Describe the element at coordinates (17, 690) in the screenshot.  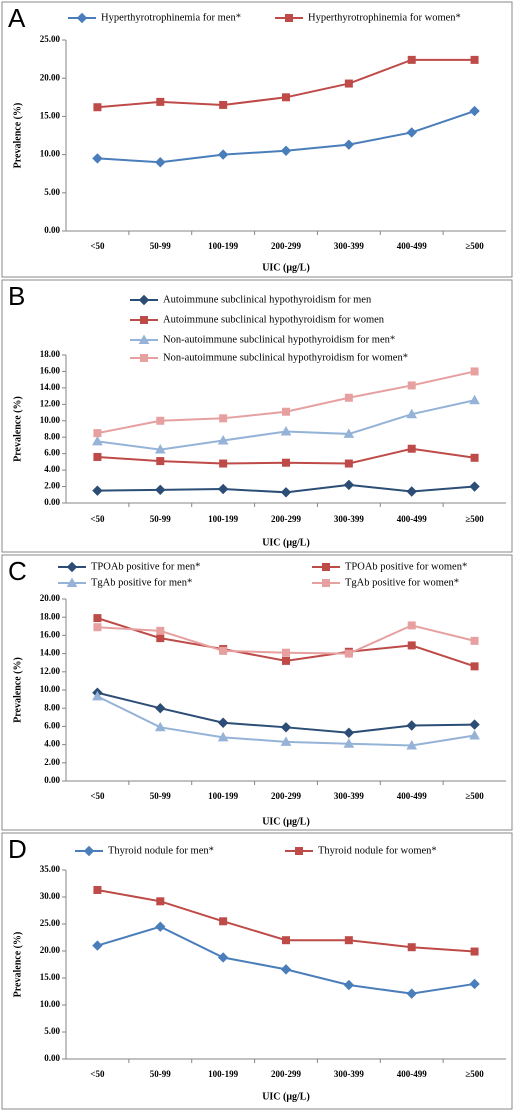
I see `y-axis-title: Prevalence (%)` at that location.